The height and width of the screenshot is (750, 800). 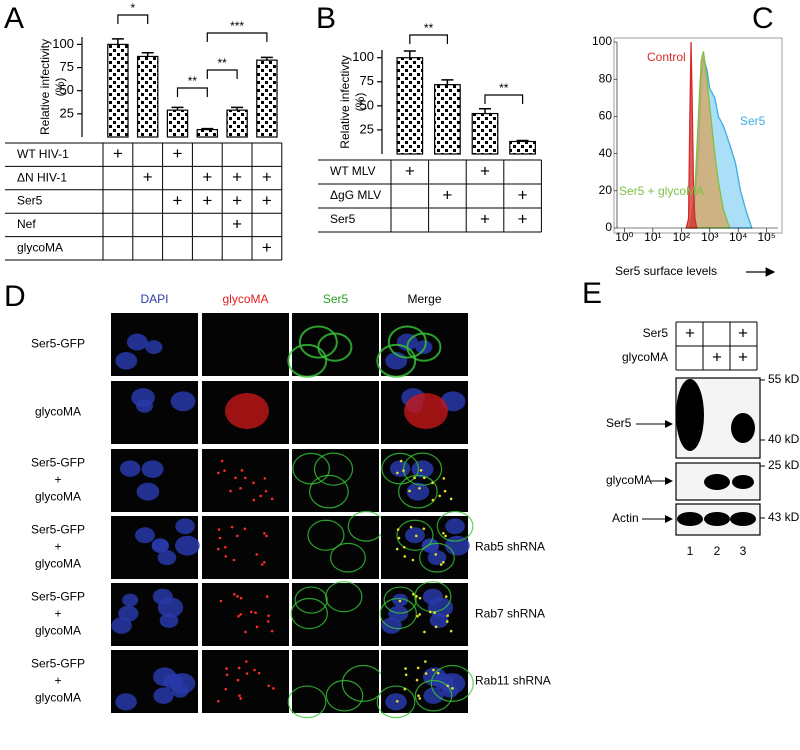 What do you see at coordinates (510, 614) in the screenshot?
I see `treatment-label: Rab7 shRNA` at bounding box center [510, 614].